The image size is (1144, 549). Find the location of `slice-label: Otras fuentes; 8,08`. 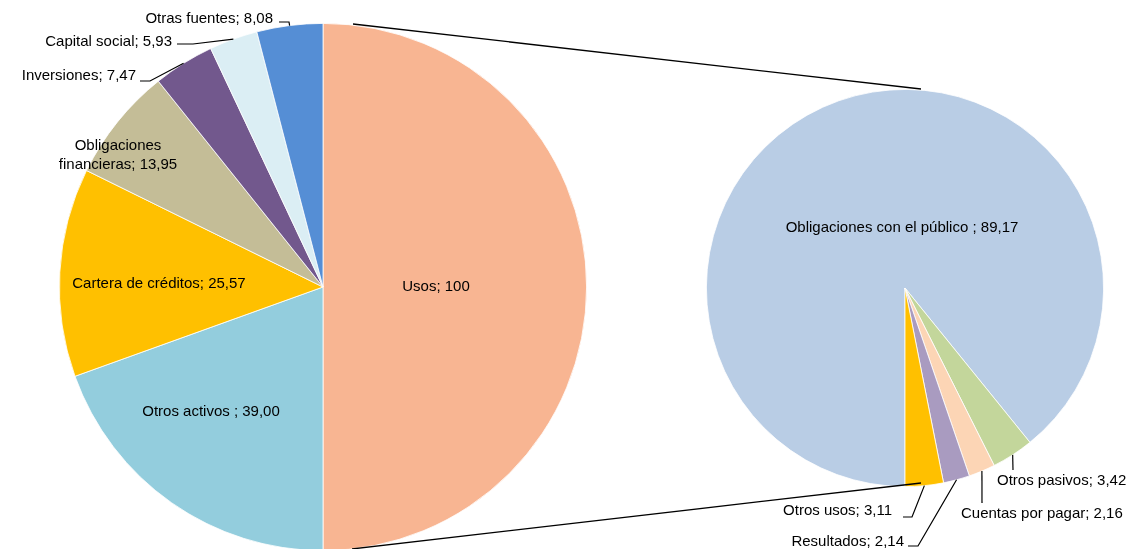

slice-label: Otras fuentes; 8,08 is located at coordinates (209, 18).